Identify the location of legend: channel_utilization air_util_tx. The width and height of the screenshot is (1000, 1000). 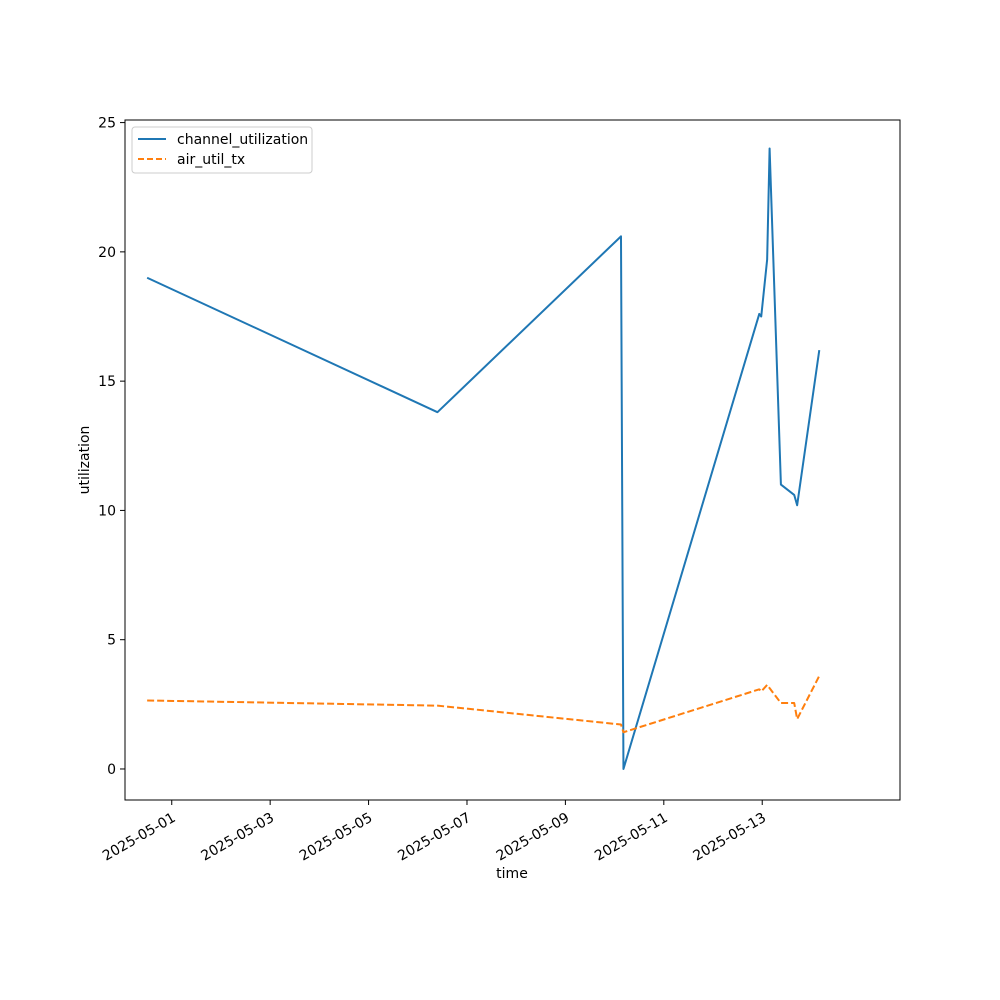
(222, 150).